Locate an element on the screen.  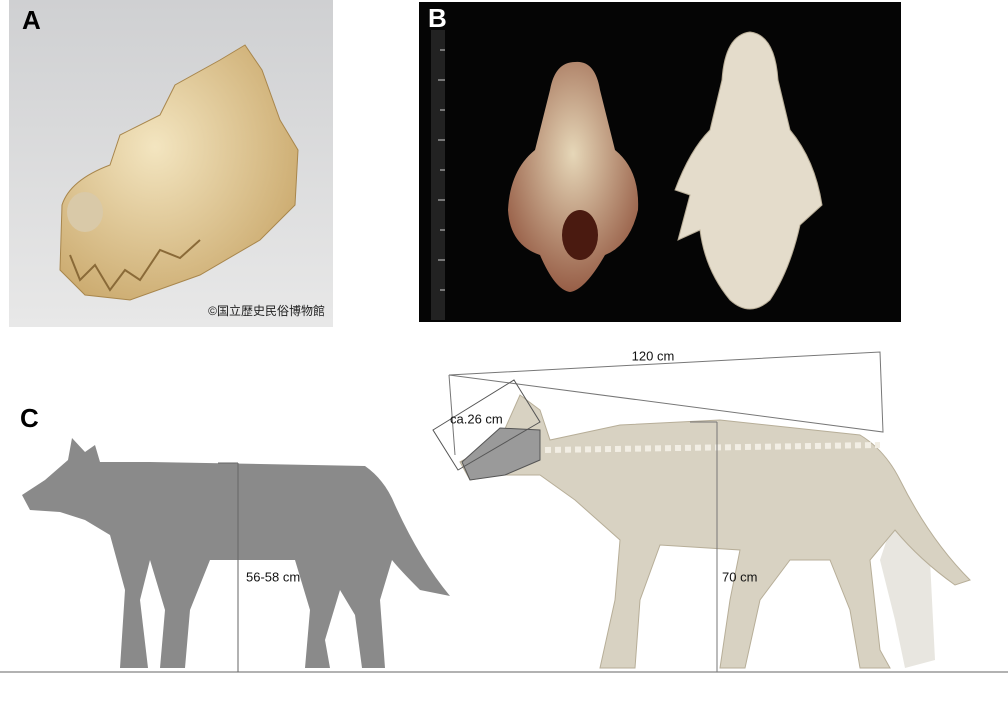
skull-length-label: ca.26 cm is located at coordinates (476, 418).